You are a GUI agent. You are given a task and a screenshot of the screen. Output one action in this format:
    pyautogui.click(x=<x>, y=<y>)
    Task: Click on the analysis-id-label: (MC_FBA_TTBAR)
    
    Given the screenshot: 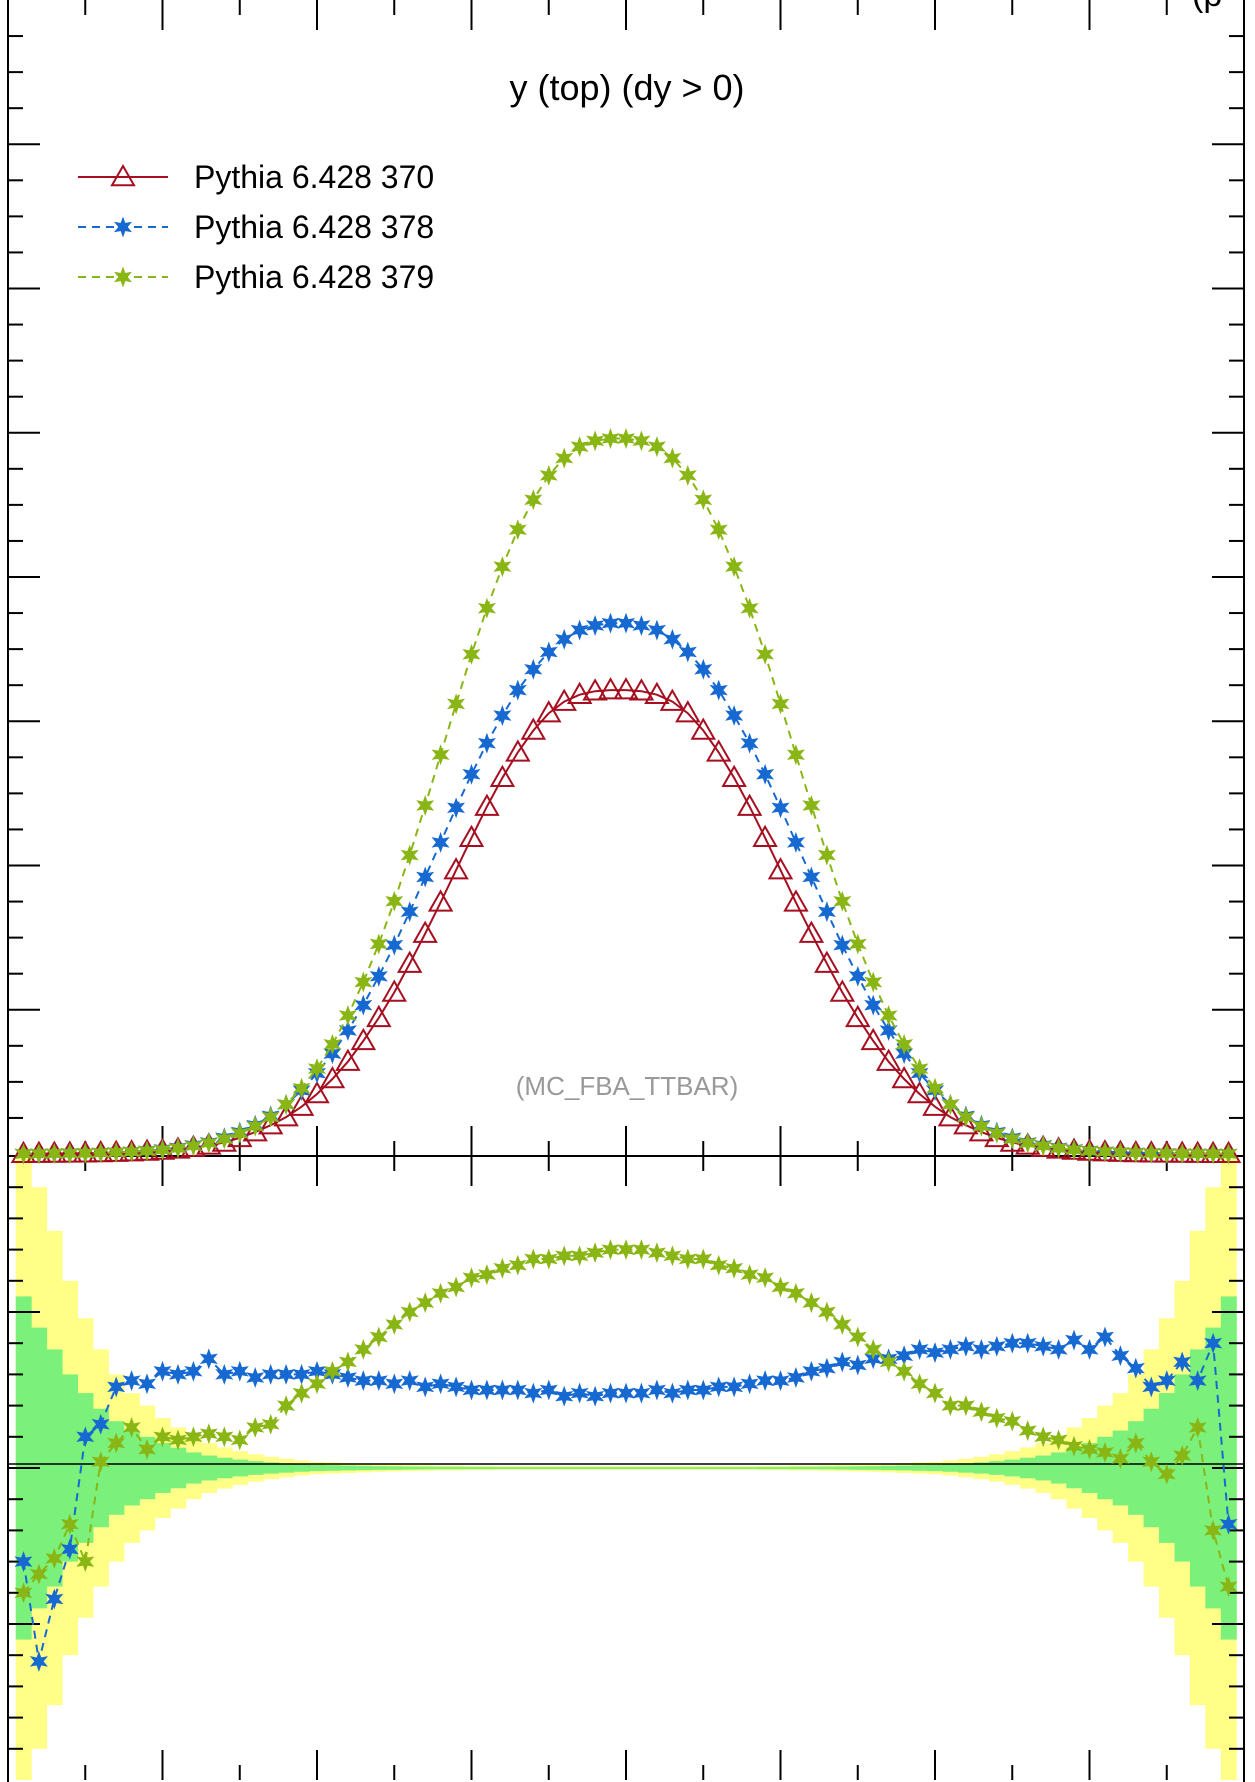 What is the action you would take?
    pyautogui.click(x=627, y=1086)
    